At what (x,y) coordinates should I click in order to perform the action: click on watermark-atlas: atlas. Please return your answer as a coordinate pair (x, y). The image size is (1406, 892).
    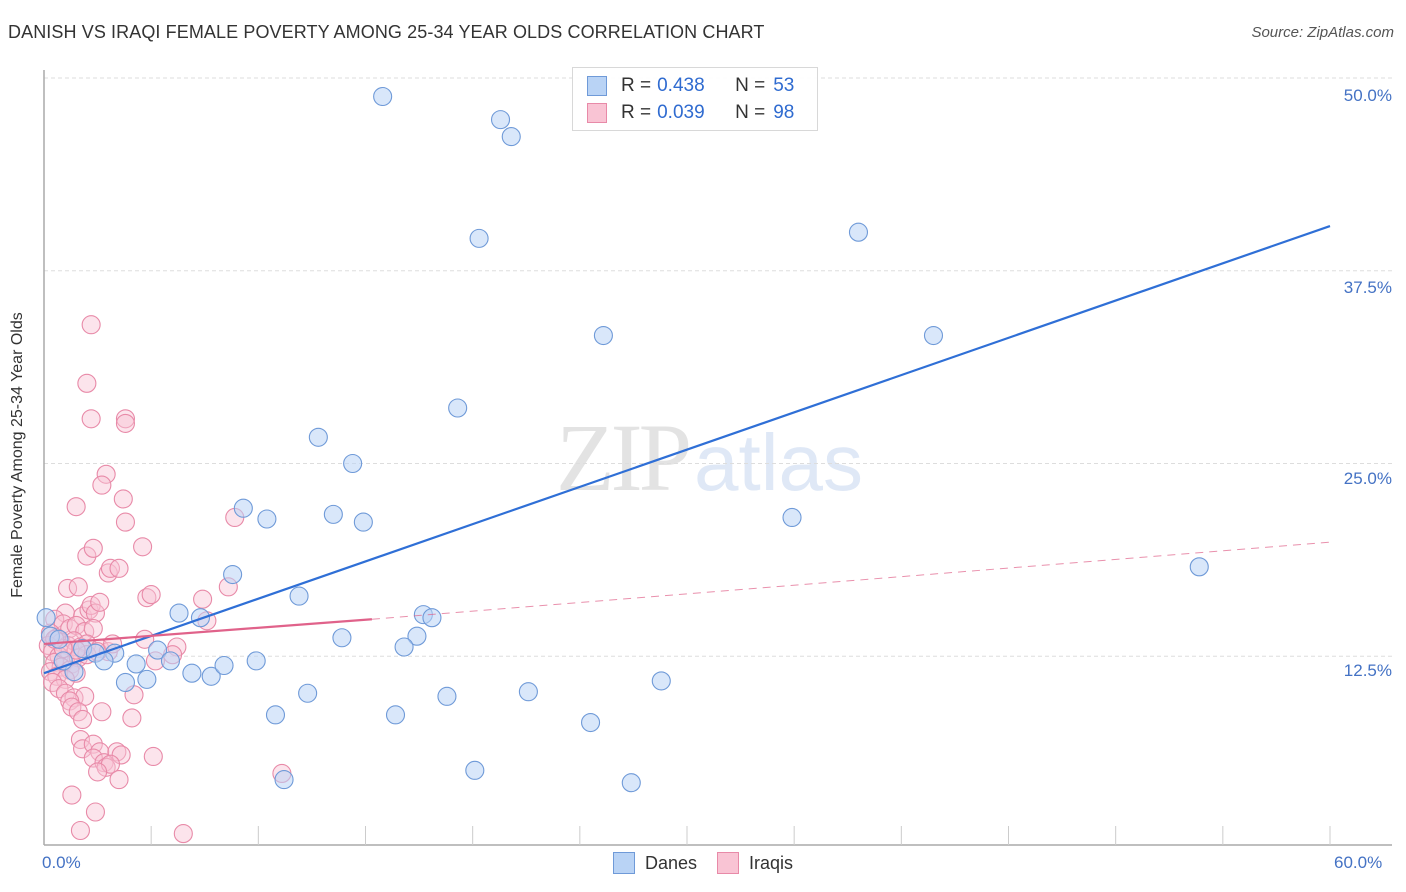
    Looking at the image, I should click on (778, 462).